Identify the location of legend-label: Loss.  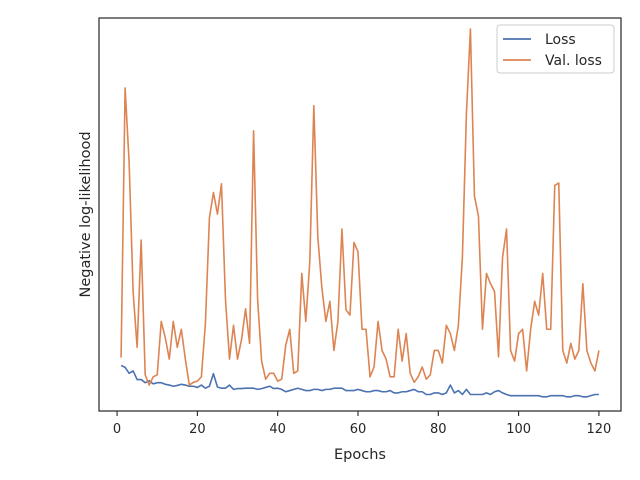
(560, 40).